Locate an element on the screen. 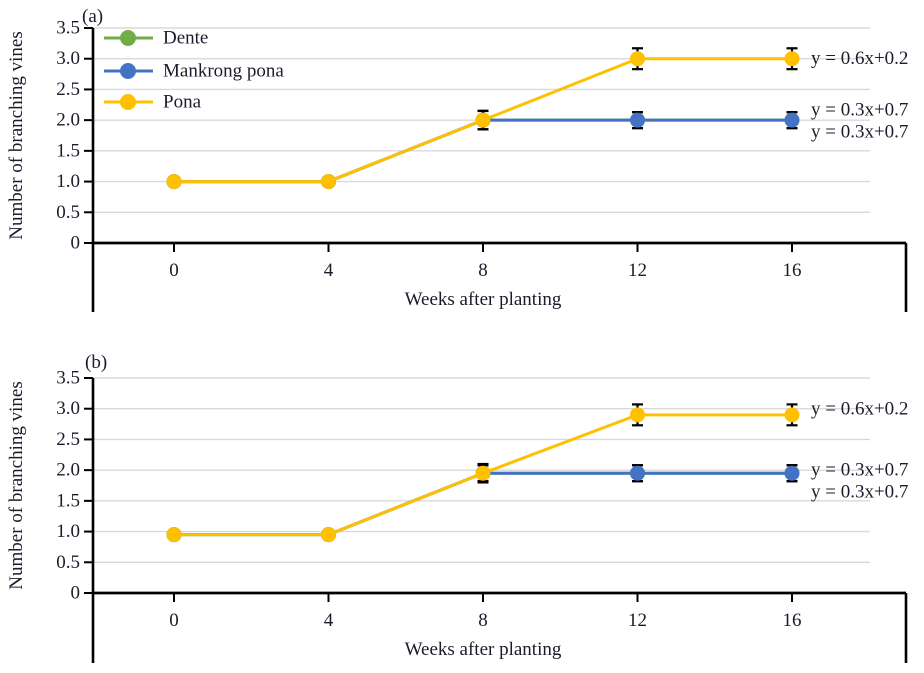 This screenshot has width=924, height=673. legend-item-mankrong-pona: Mankrong pona is located at coordinates (194, 71).